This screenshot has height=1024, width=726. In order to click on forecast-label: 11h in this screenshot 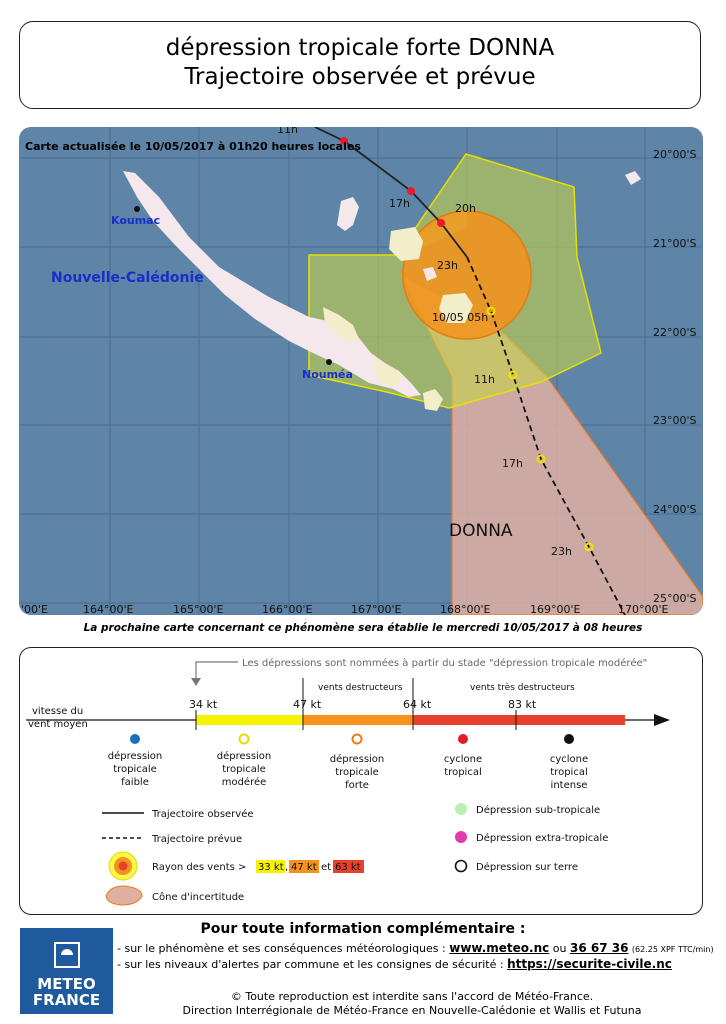, I will do `click(484, 379)`.